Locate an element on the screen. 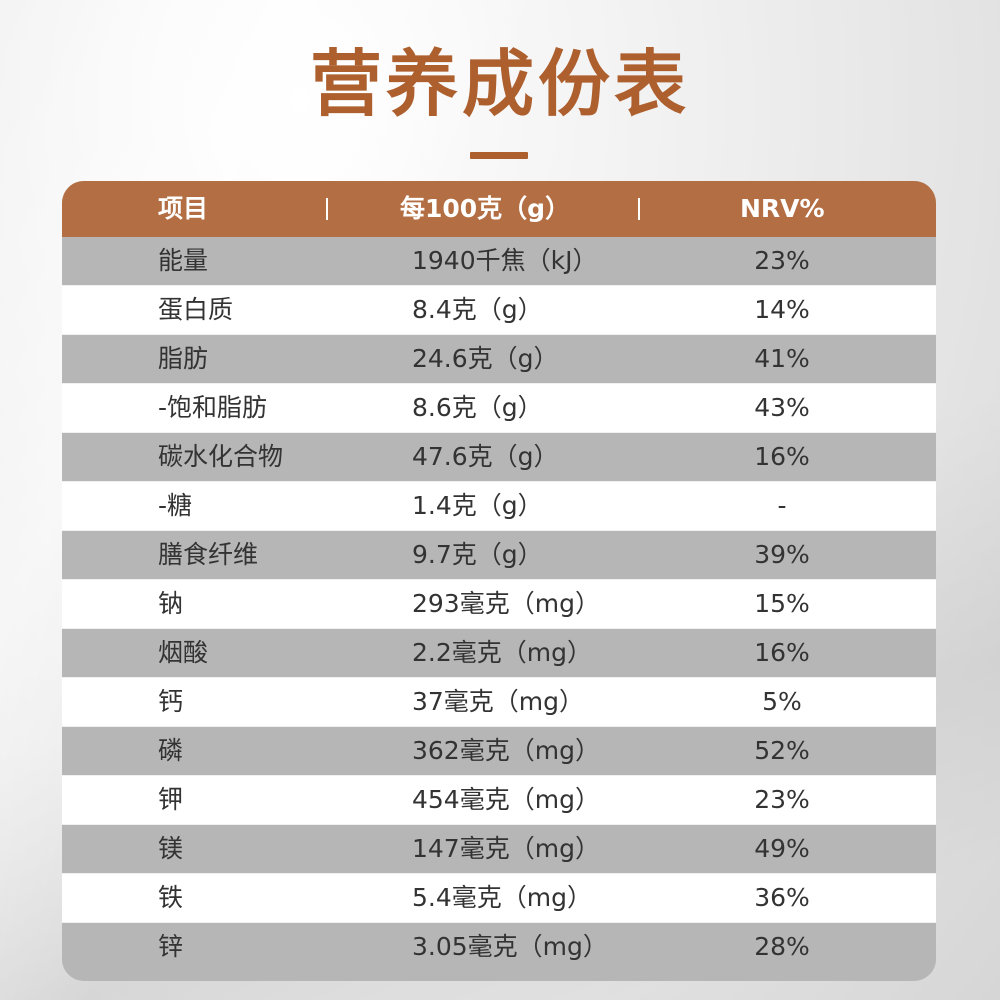 The image size is (1000, 1000). title-underline is located at coordinates (499, 155).